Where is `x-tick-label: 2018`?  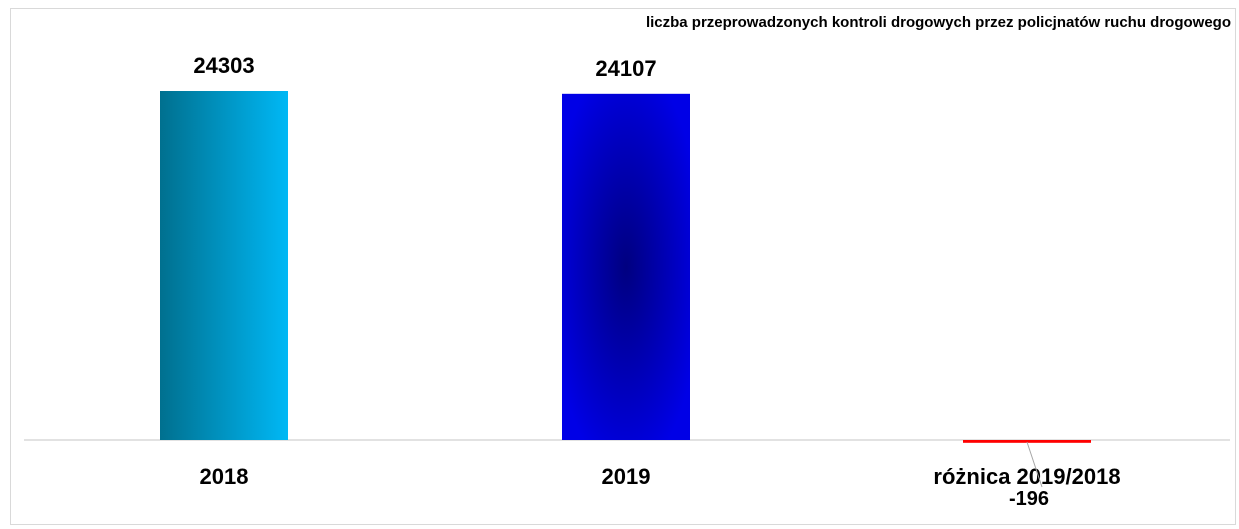
x-tick-label: 2018 is located at coordinates (224, 476).